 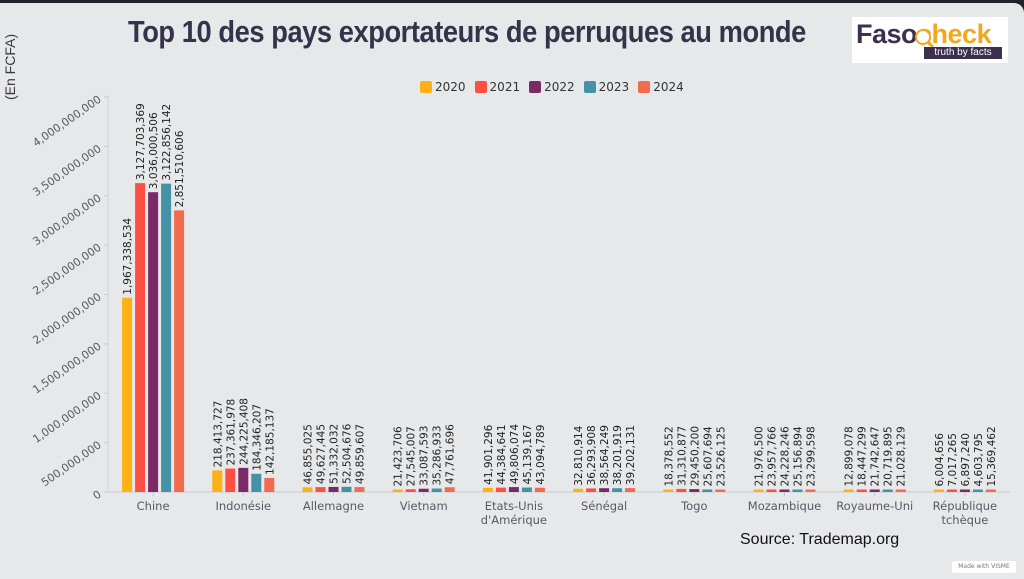 I want to click on y-tick-label: 2,000,000,000, so click(x=66, y=318).